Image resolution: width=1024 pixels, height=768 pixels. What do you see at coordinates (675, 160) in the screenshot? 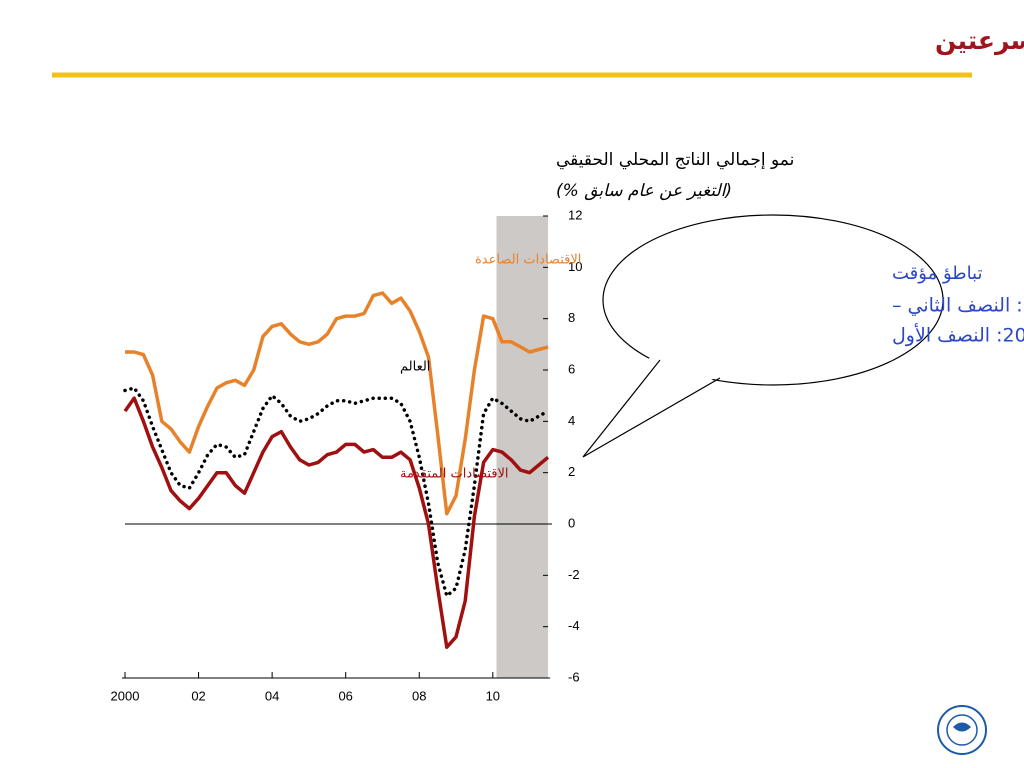
I see `chart-title: نمو إجمالي الناتج المحلي الحقيقي` at bounding box center [675, 160].